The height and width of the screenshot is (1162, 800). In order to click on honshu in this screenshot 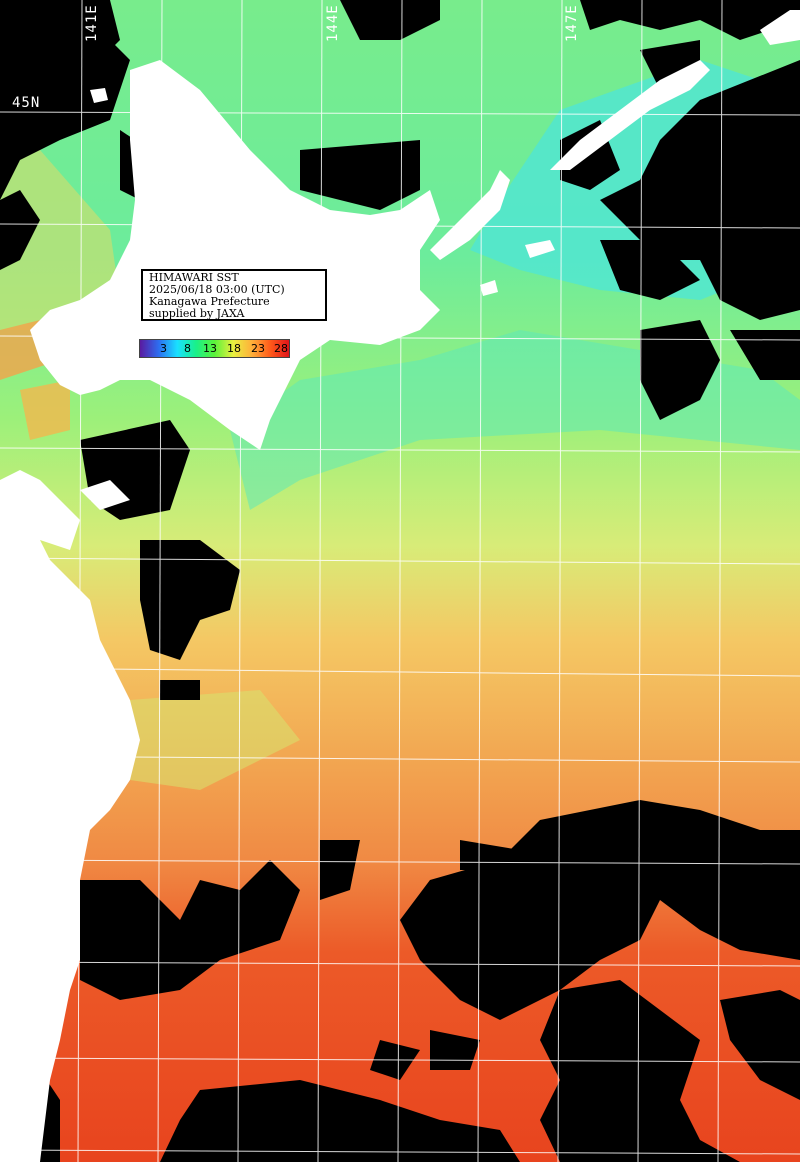, I will do `click(70, 816)`.